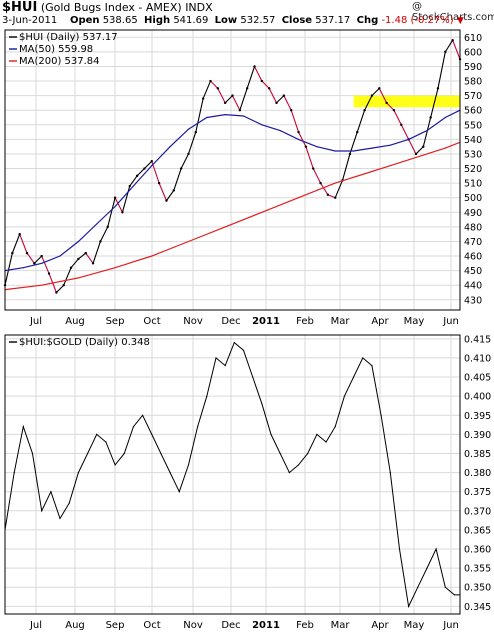 The width and height of the screenshot is (494, 633). I want to click on top-ytick-label: 480, so click(473, 227).